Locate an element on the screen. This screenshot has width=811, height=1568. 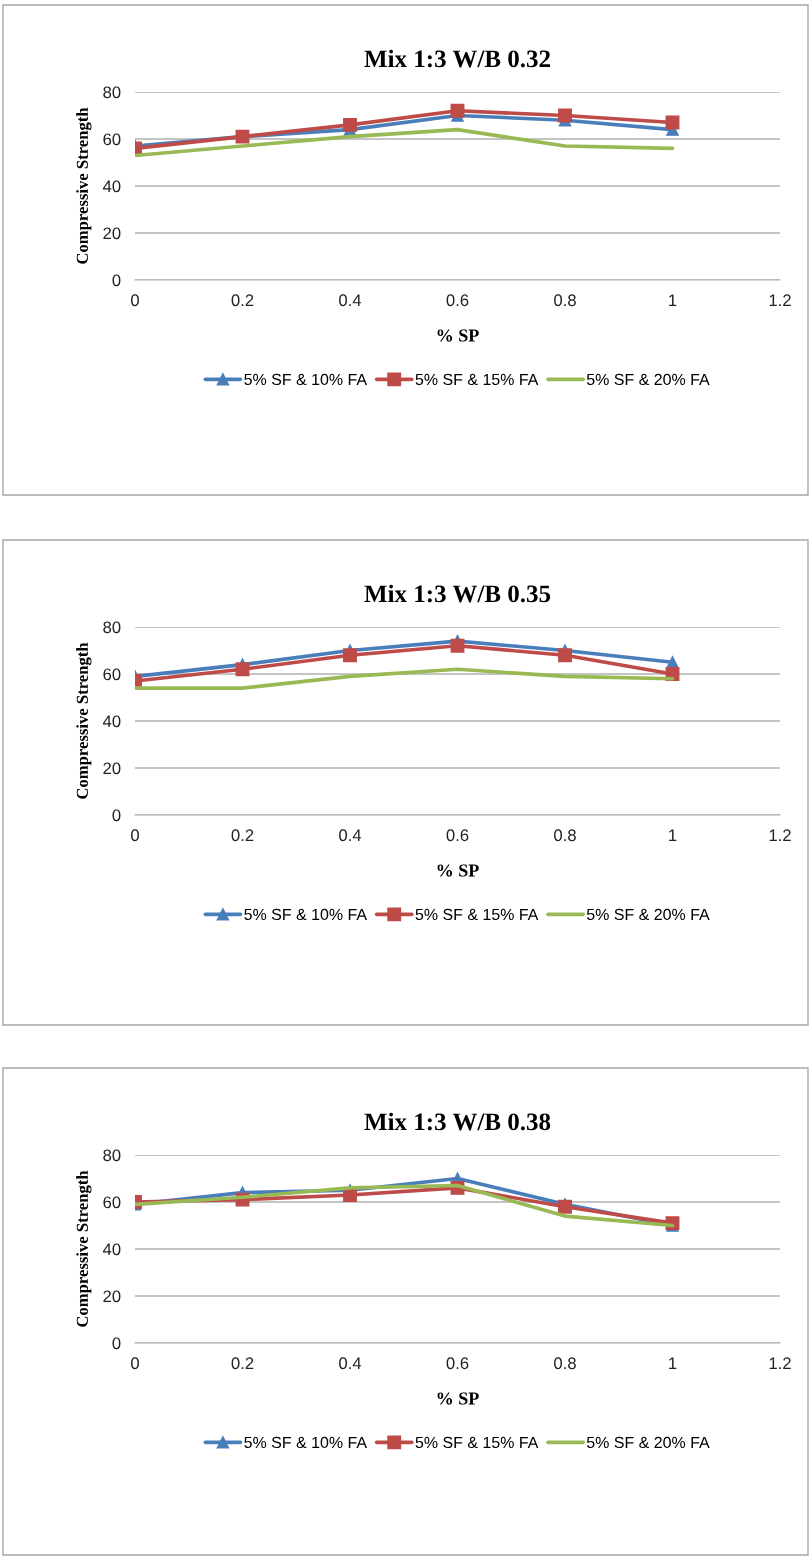
chart-title: Mix 1:3 W/B 0.35 is located at coordinates (457, 593).